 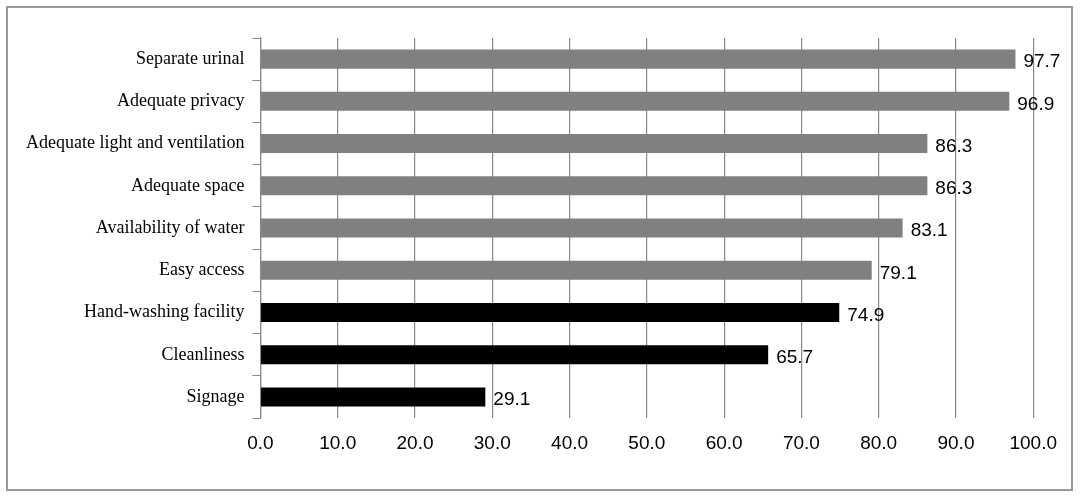 I want to click on data-label: 74.9, so click(x=866, y=314).